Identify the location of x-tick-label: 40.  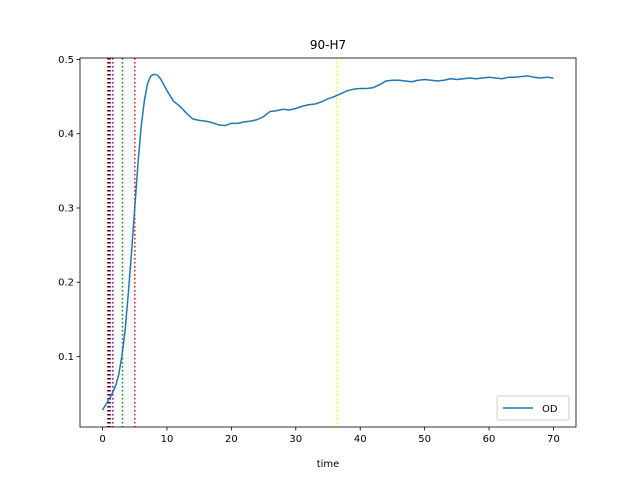
(360, 439).